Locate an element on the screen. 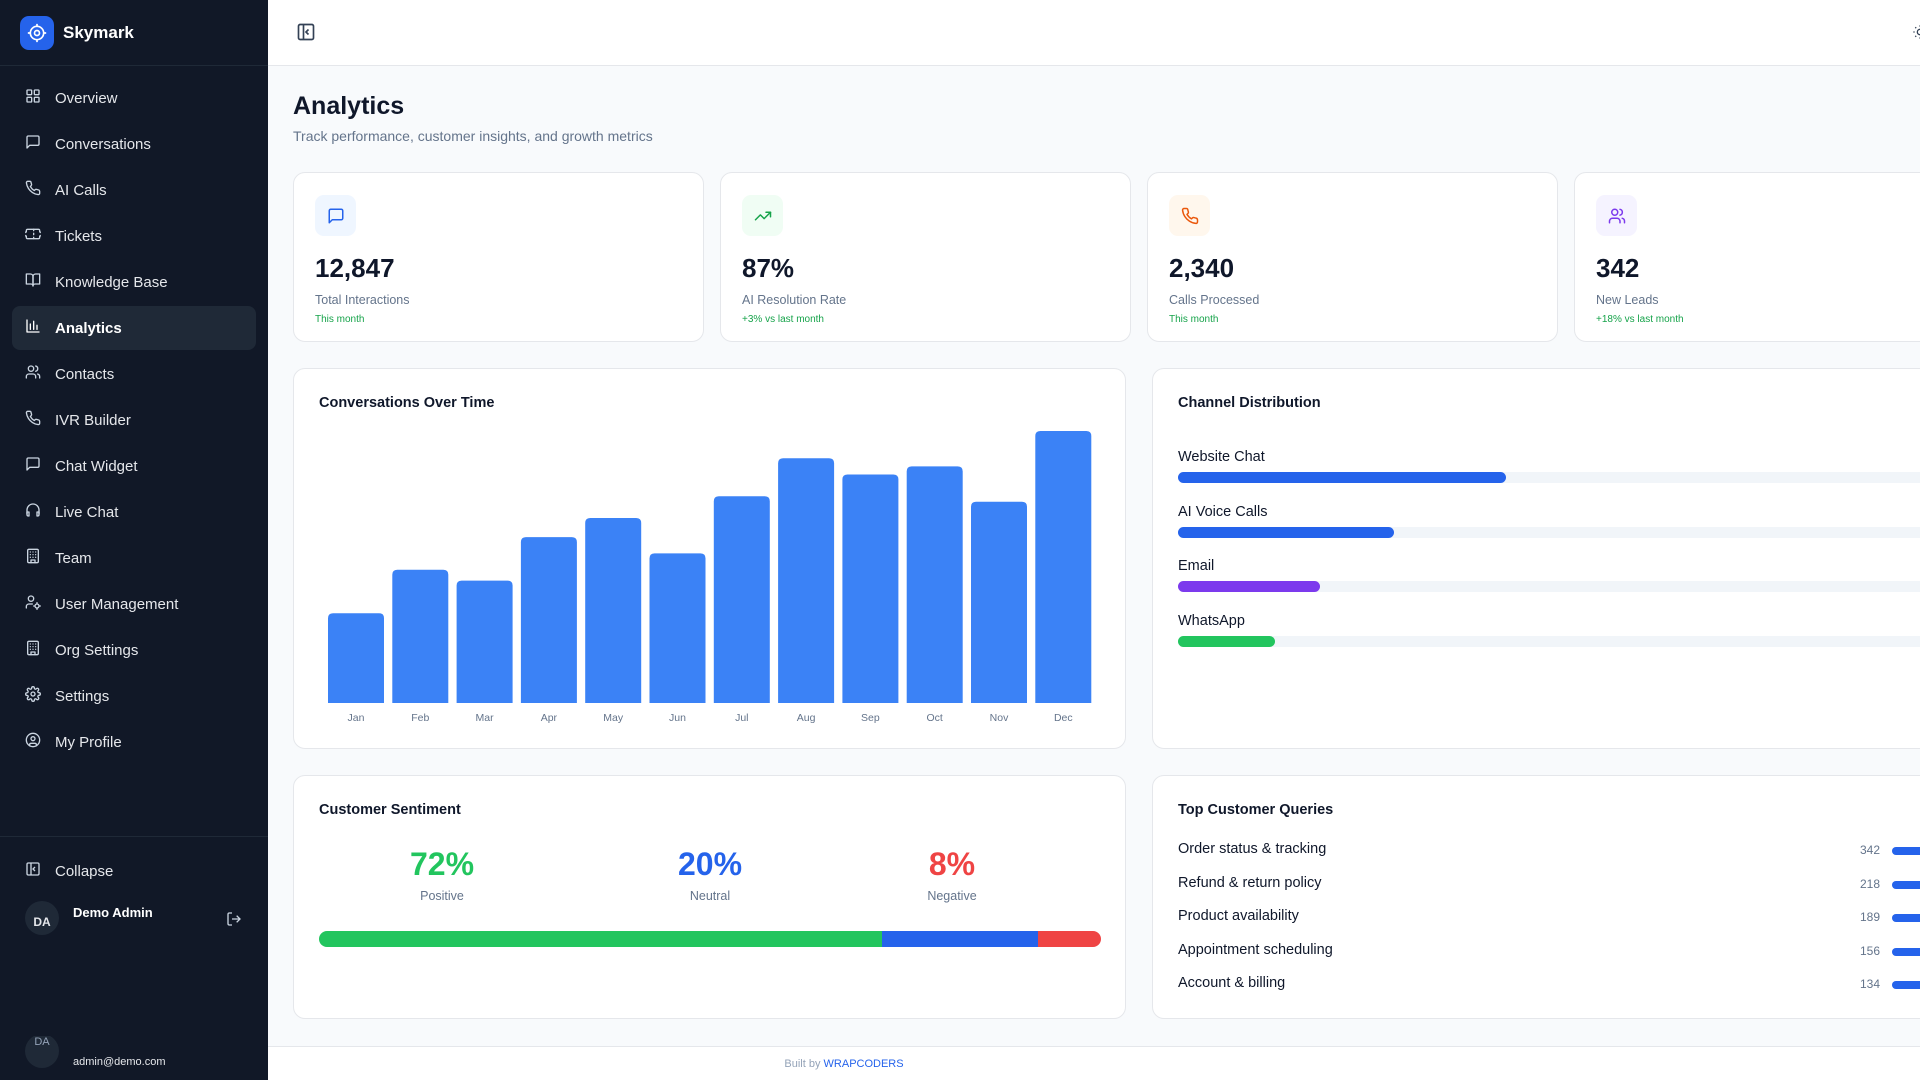 The height and width of the screenshot is (1080, 1920). sidebar-item-overview: Overview is located at coordinates (134, 98).